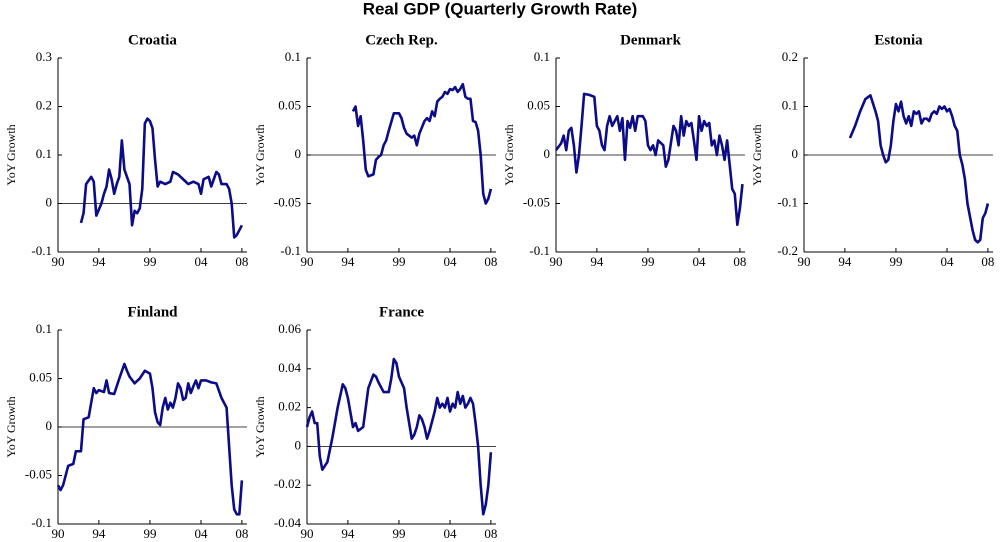  I want to click on y-tick-label: 0.3, so click(44, 56).